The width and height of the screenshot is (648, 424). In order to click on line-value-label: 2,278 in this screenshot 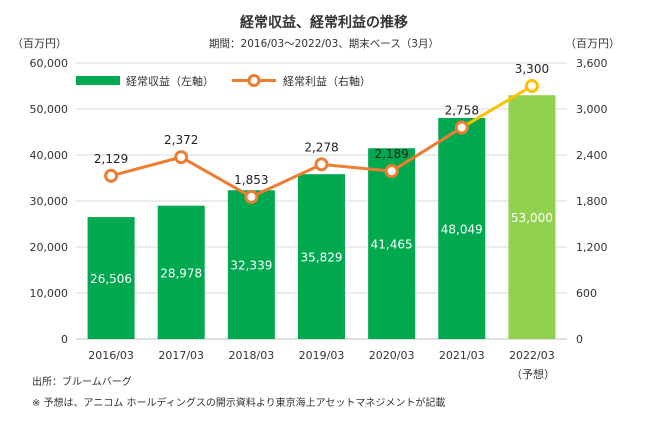, I will do `click(321, 147)`.